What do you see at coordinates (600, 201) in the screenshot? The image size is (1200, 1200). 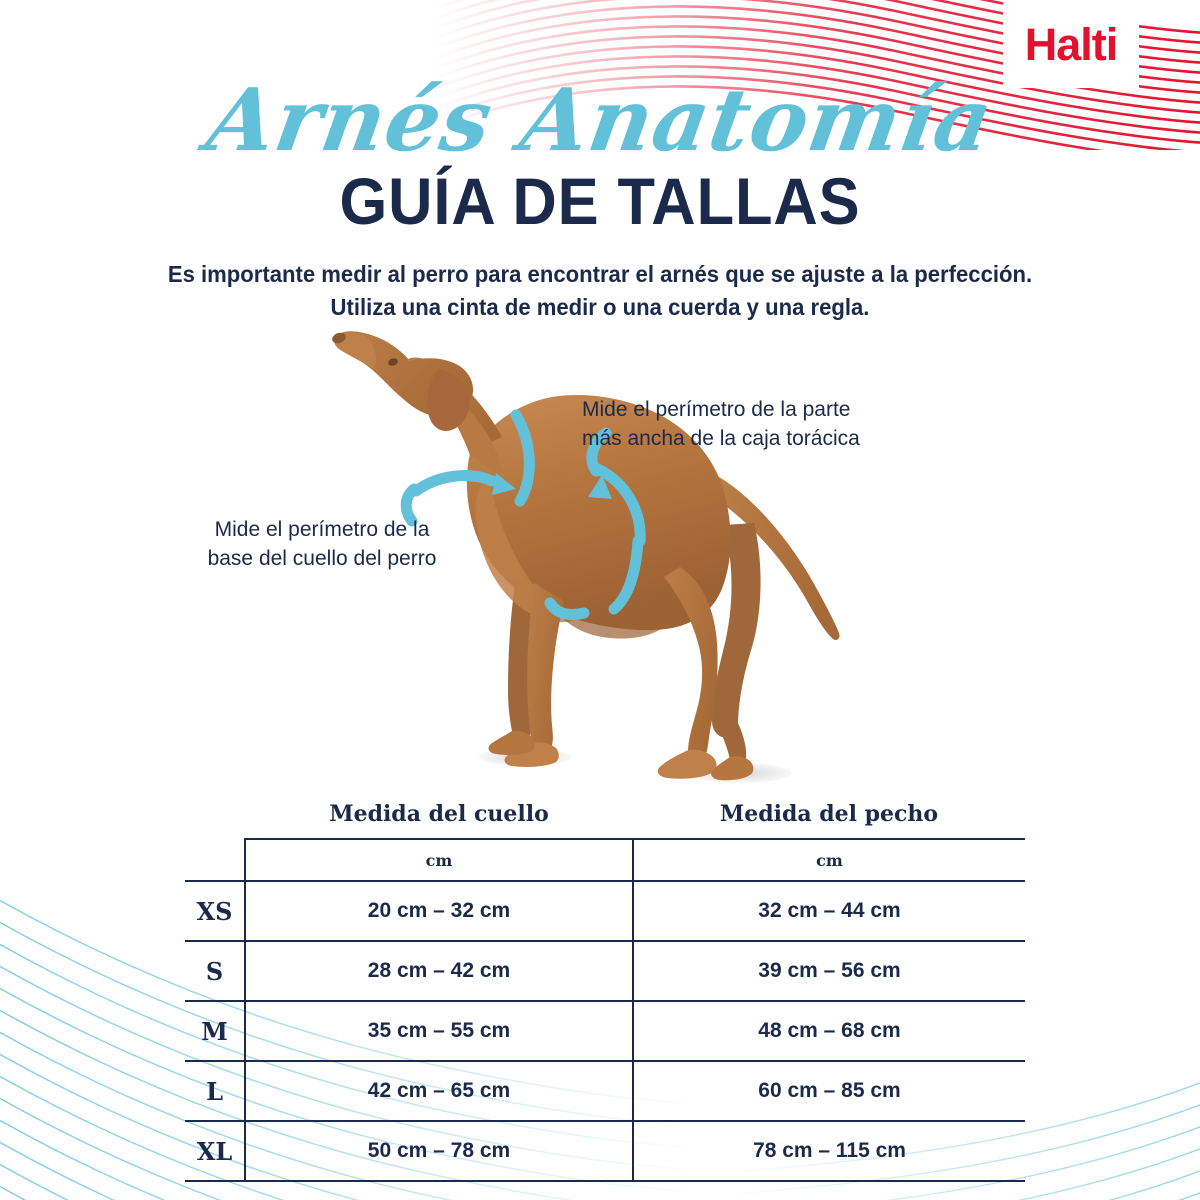 I see `page-title: GUÍA DE TALLAS` at bounding box center [600, 201].